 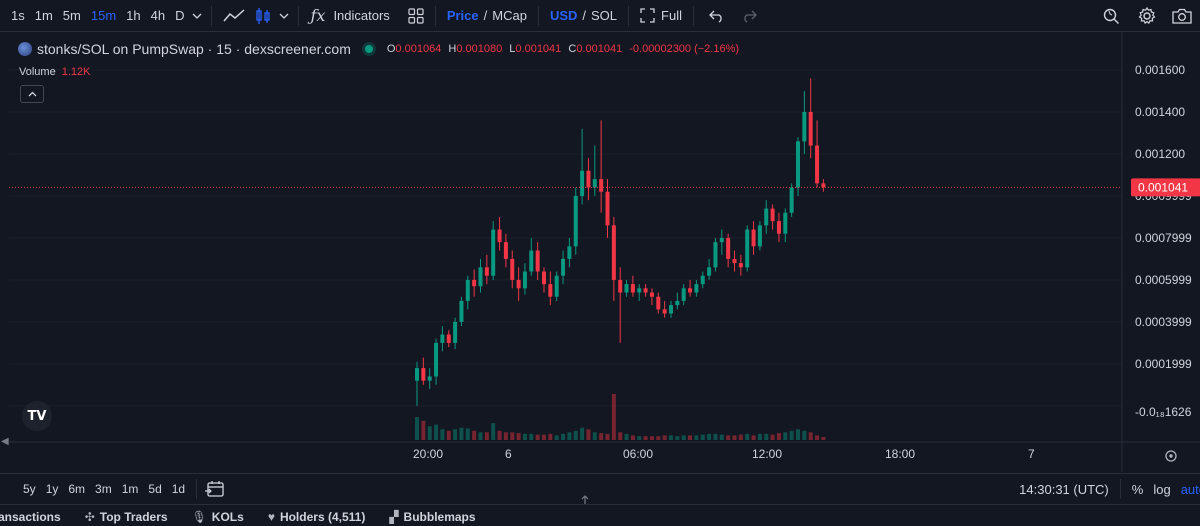 I want to click on range-1y: 1y, so click(x=52, y=489).